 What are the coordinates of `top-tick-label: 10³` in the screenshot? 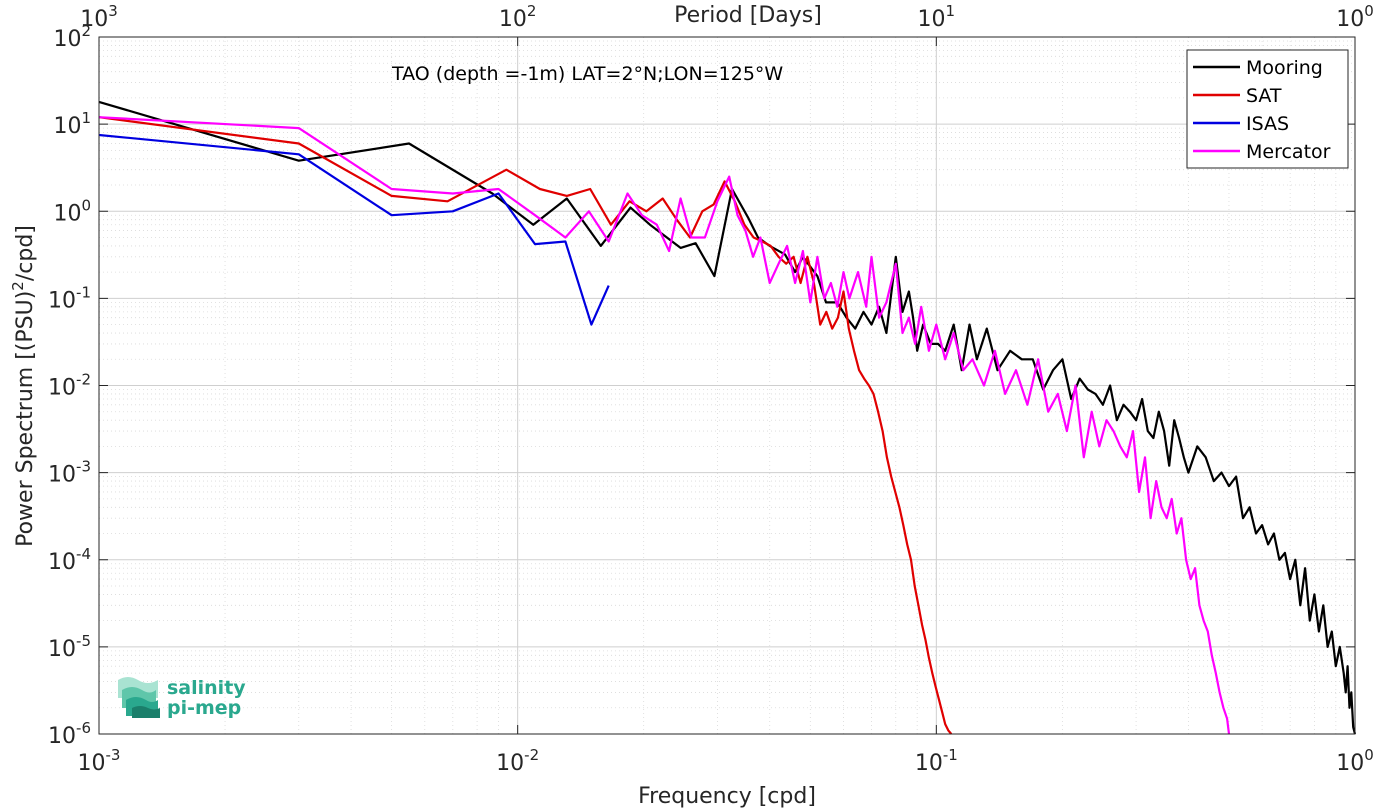 It's located at (99, 17).